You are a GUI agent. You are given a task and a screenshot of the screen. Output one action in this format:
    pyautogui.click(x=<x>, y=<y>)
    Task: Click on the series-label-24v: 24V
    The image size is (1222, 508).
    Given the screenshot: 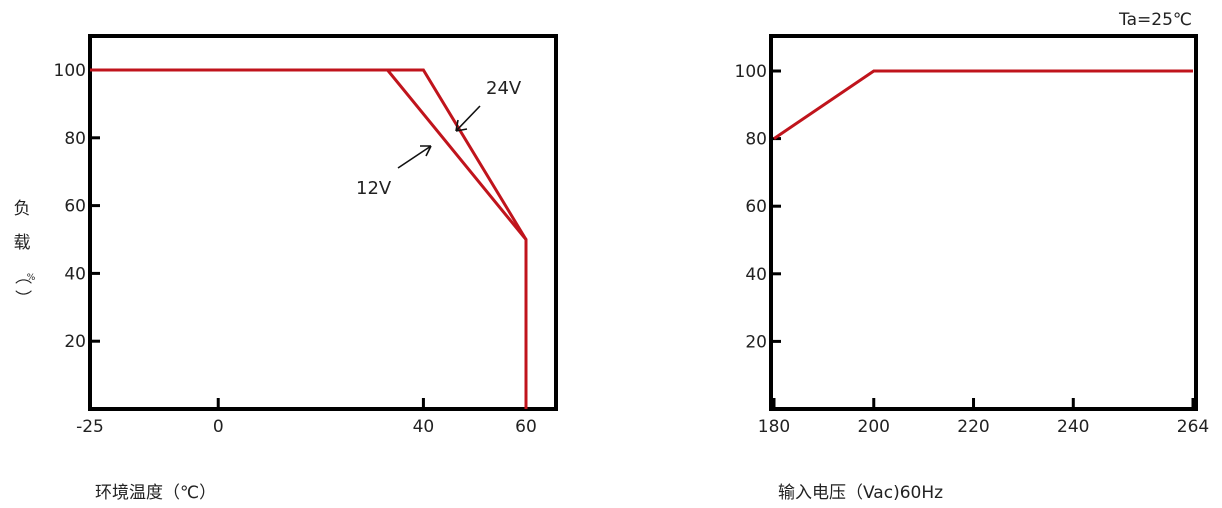 What is the action you would take?
    pyautogui.click(x=504, y=88)
    